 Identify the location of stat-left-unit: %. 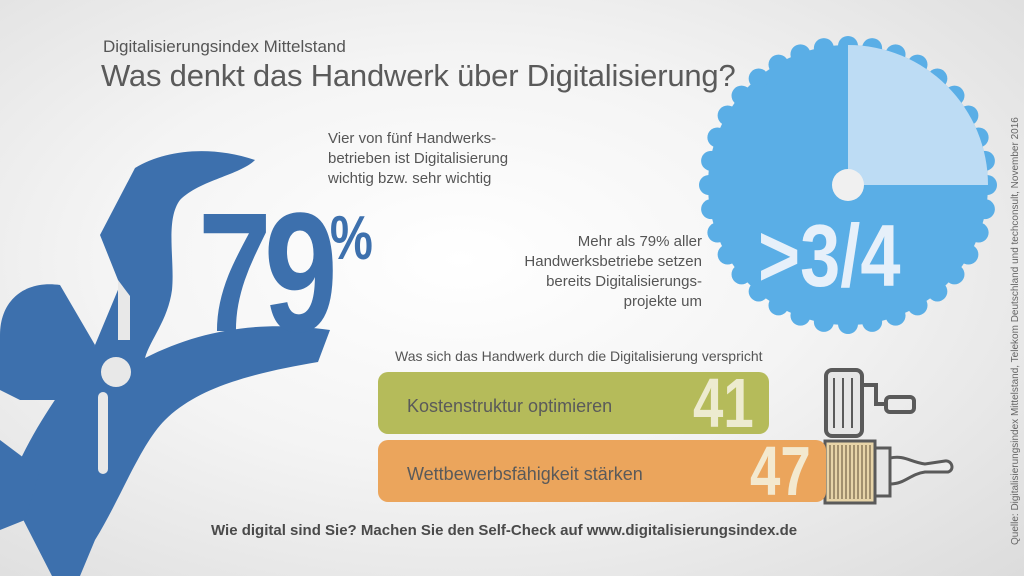
(351, 238).